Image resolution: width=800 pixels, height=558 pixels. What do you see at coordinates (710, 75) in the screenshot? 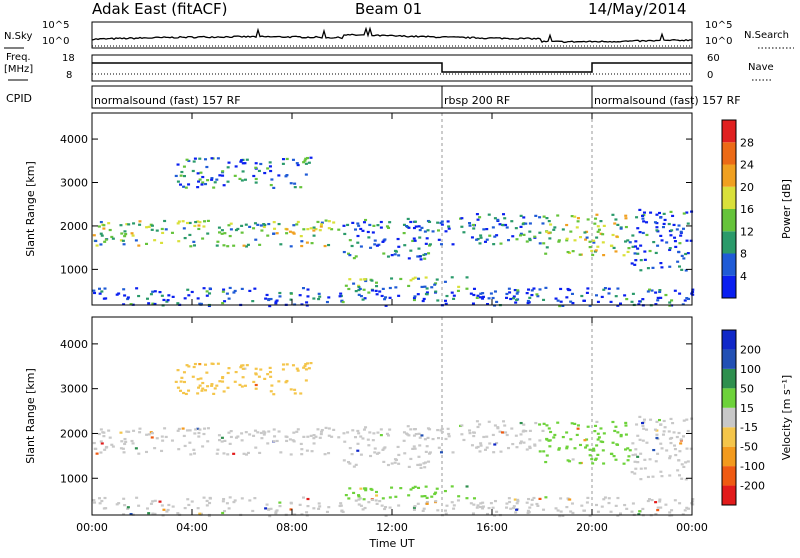
I see `nave-tick-bottom: 0` at bounding box center [710, 75].